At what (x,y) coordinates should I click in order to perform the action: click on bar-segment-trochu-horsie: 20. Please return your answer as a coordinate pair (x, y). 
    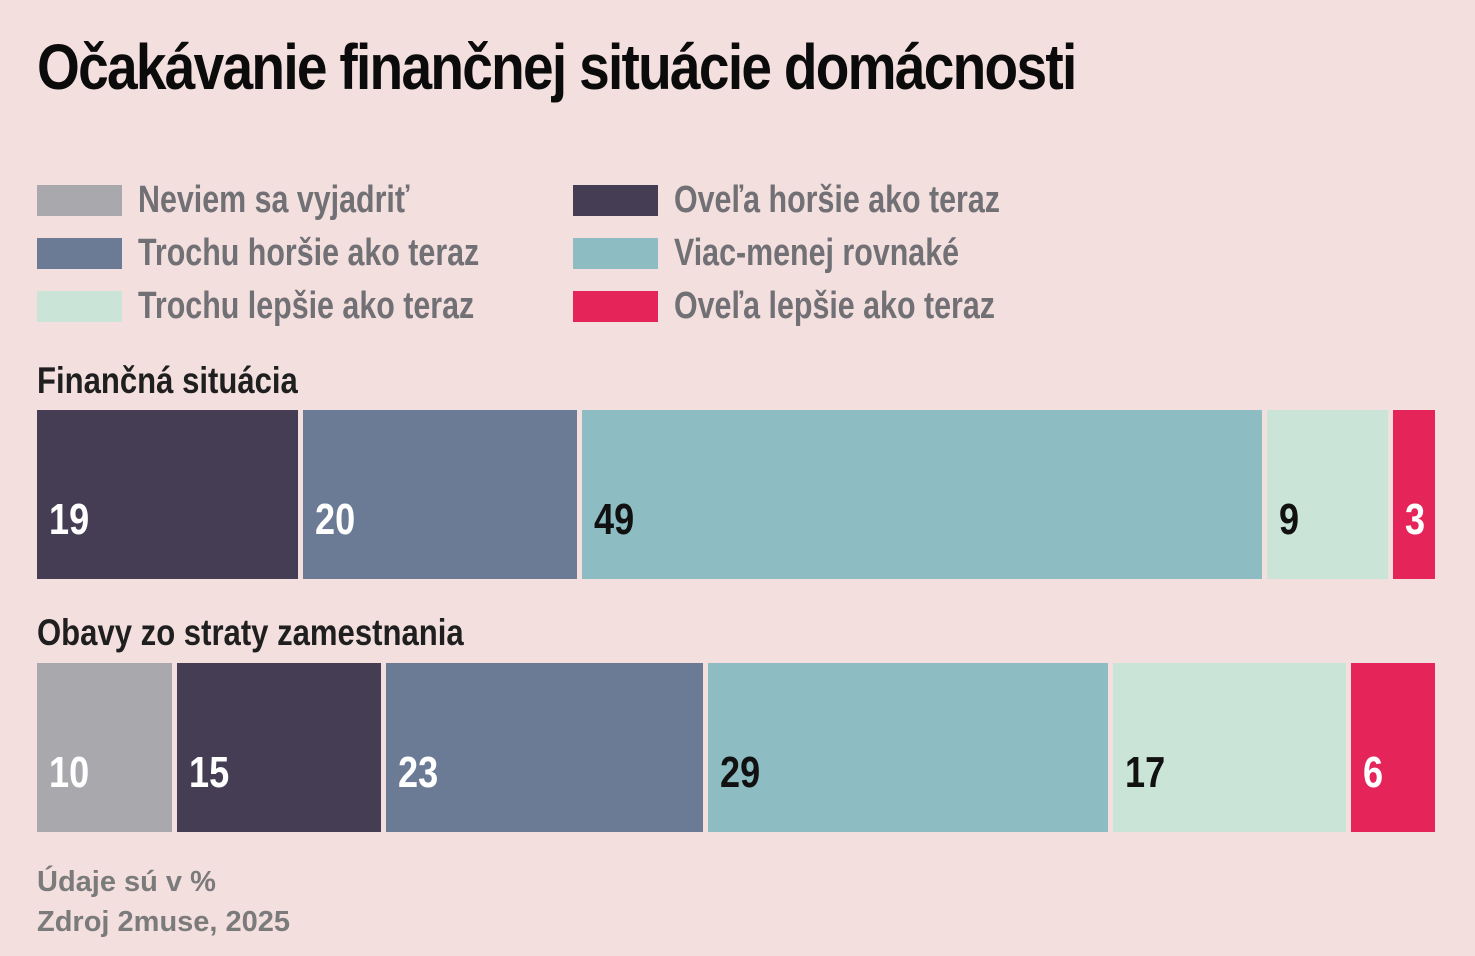
    Looking at the image, I should click on (442, 494).